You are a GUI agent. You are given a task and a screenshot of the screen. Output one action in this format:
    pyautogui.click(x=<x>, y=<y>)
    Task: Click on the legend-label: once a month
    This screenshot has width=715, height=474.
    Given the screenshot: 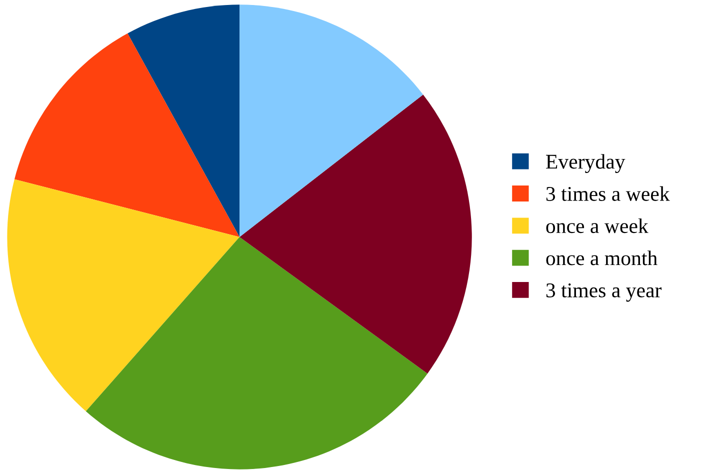 What is the action you would take?
    pyautogui.click(x=602, y=258)
    